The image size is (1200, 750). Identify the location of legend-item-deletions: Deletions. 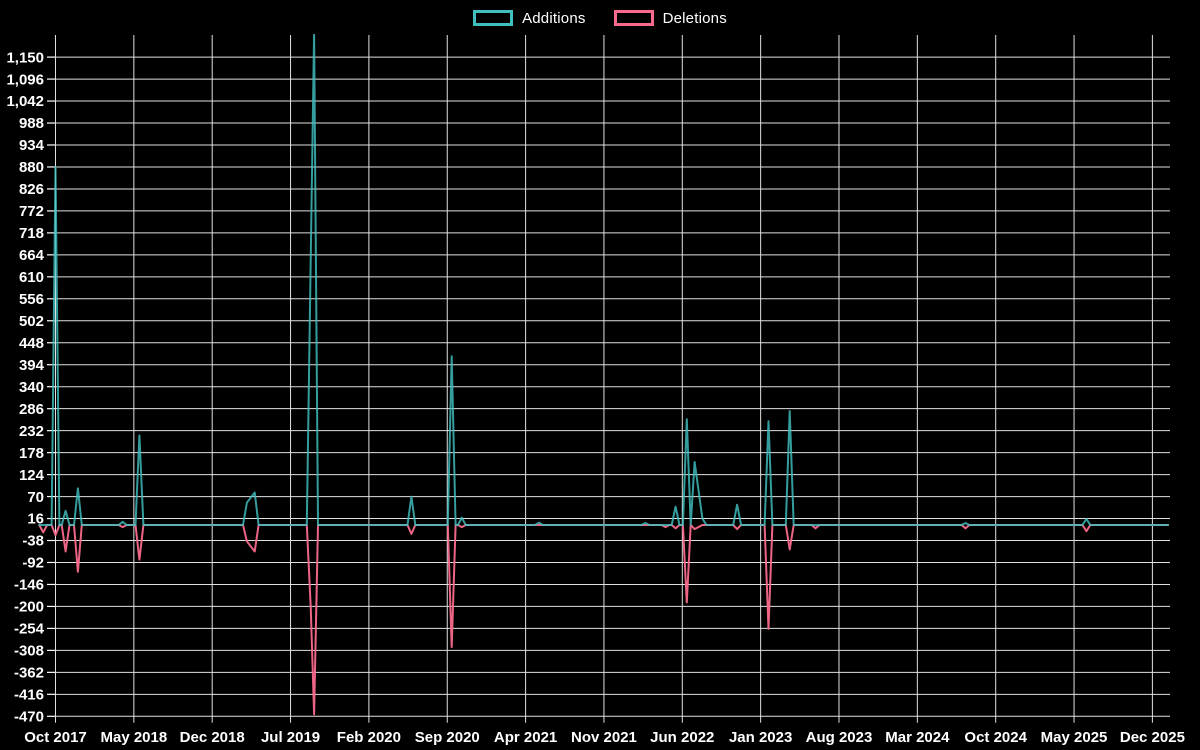
(670, 18).